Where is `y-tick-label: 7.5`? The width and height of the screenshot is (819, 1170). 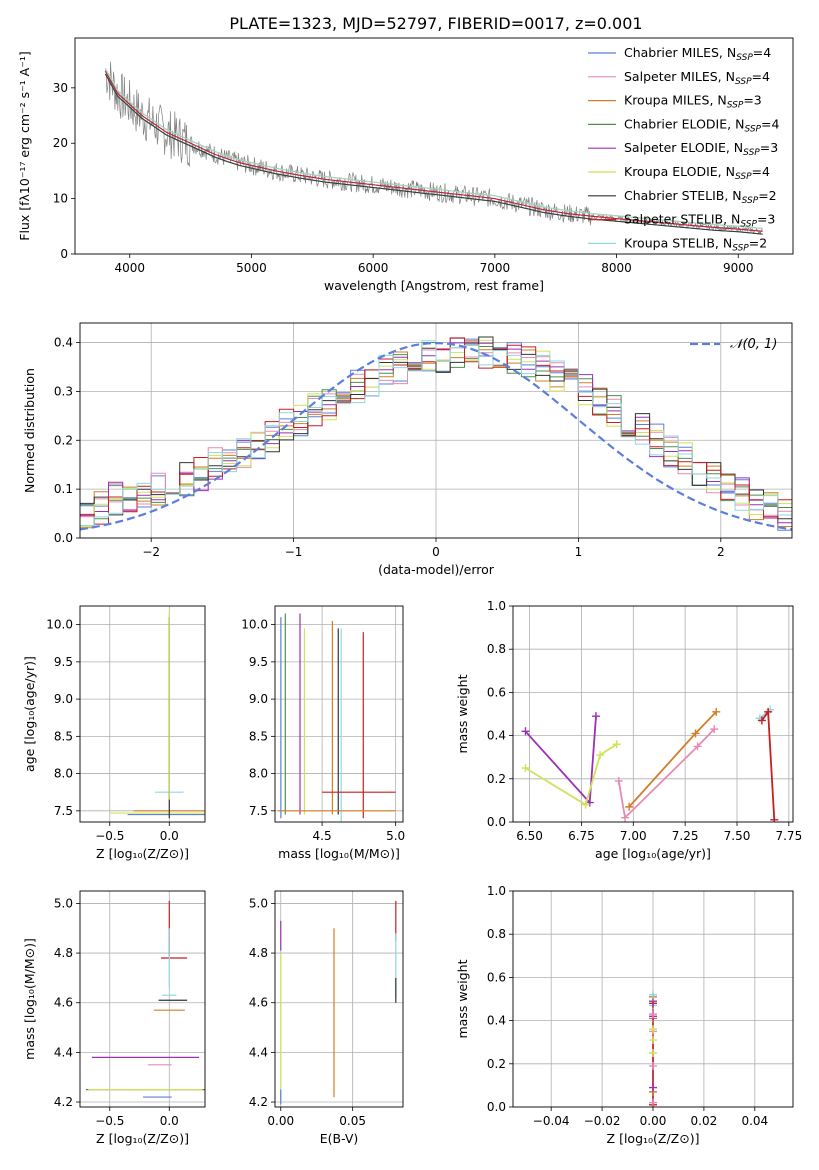 y-tick-label: 7.5 is located at coordinates (63, 811).